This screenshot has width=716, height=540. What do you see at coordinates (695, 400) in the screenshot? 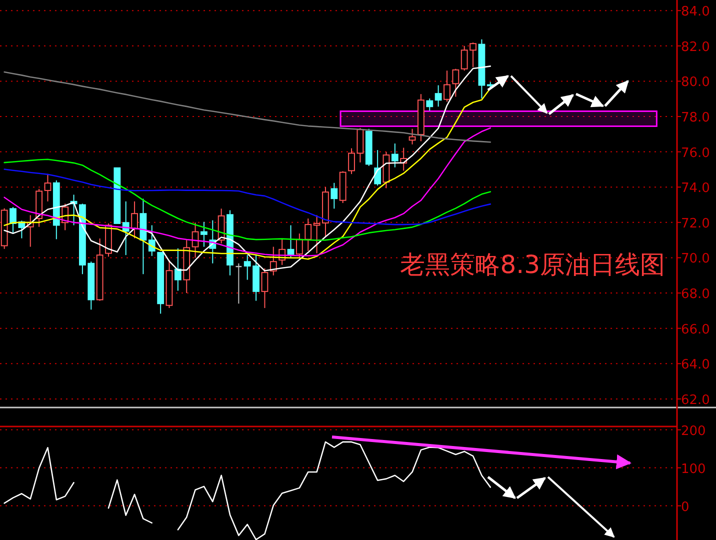
I see `y-tick-label: 62.0` at bounding box center [695, 400].